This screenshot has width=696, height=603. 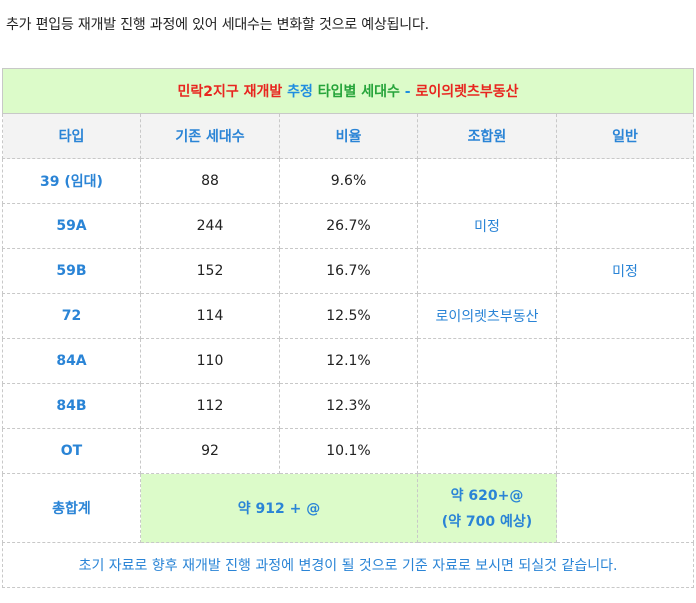 I want to click on table-row: 72 114 12.5% 로이의렛츠부동산, so click(x=348, y=316).